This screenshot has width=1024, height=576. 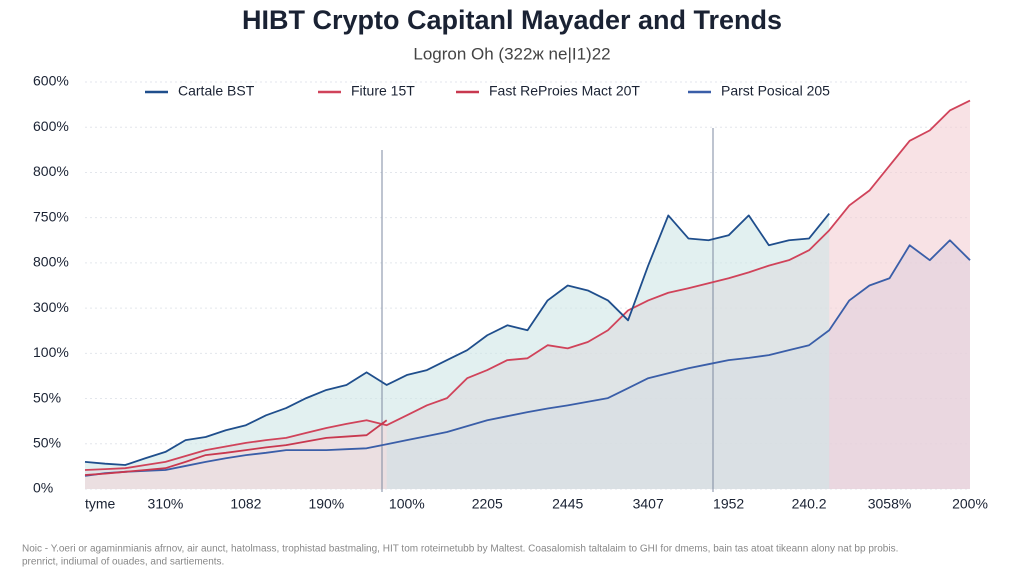 I want to click on area, so click(x=236, y=454).